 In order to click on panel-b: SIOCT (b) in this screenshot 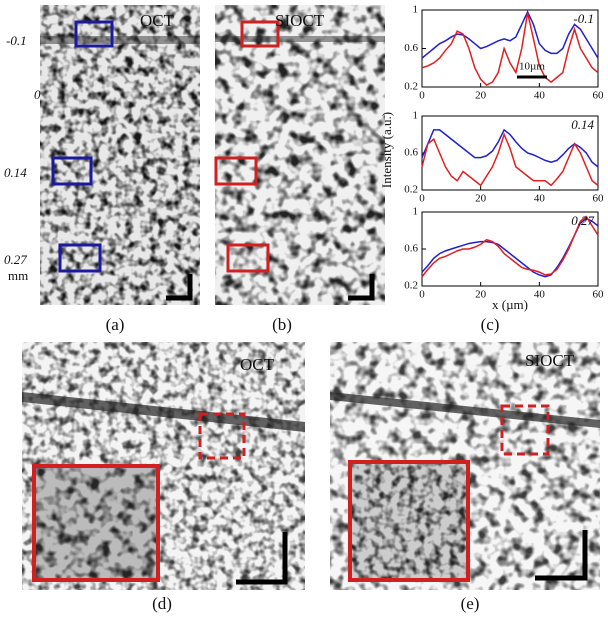, I will do `click(299, 169)`.